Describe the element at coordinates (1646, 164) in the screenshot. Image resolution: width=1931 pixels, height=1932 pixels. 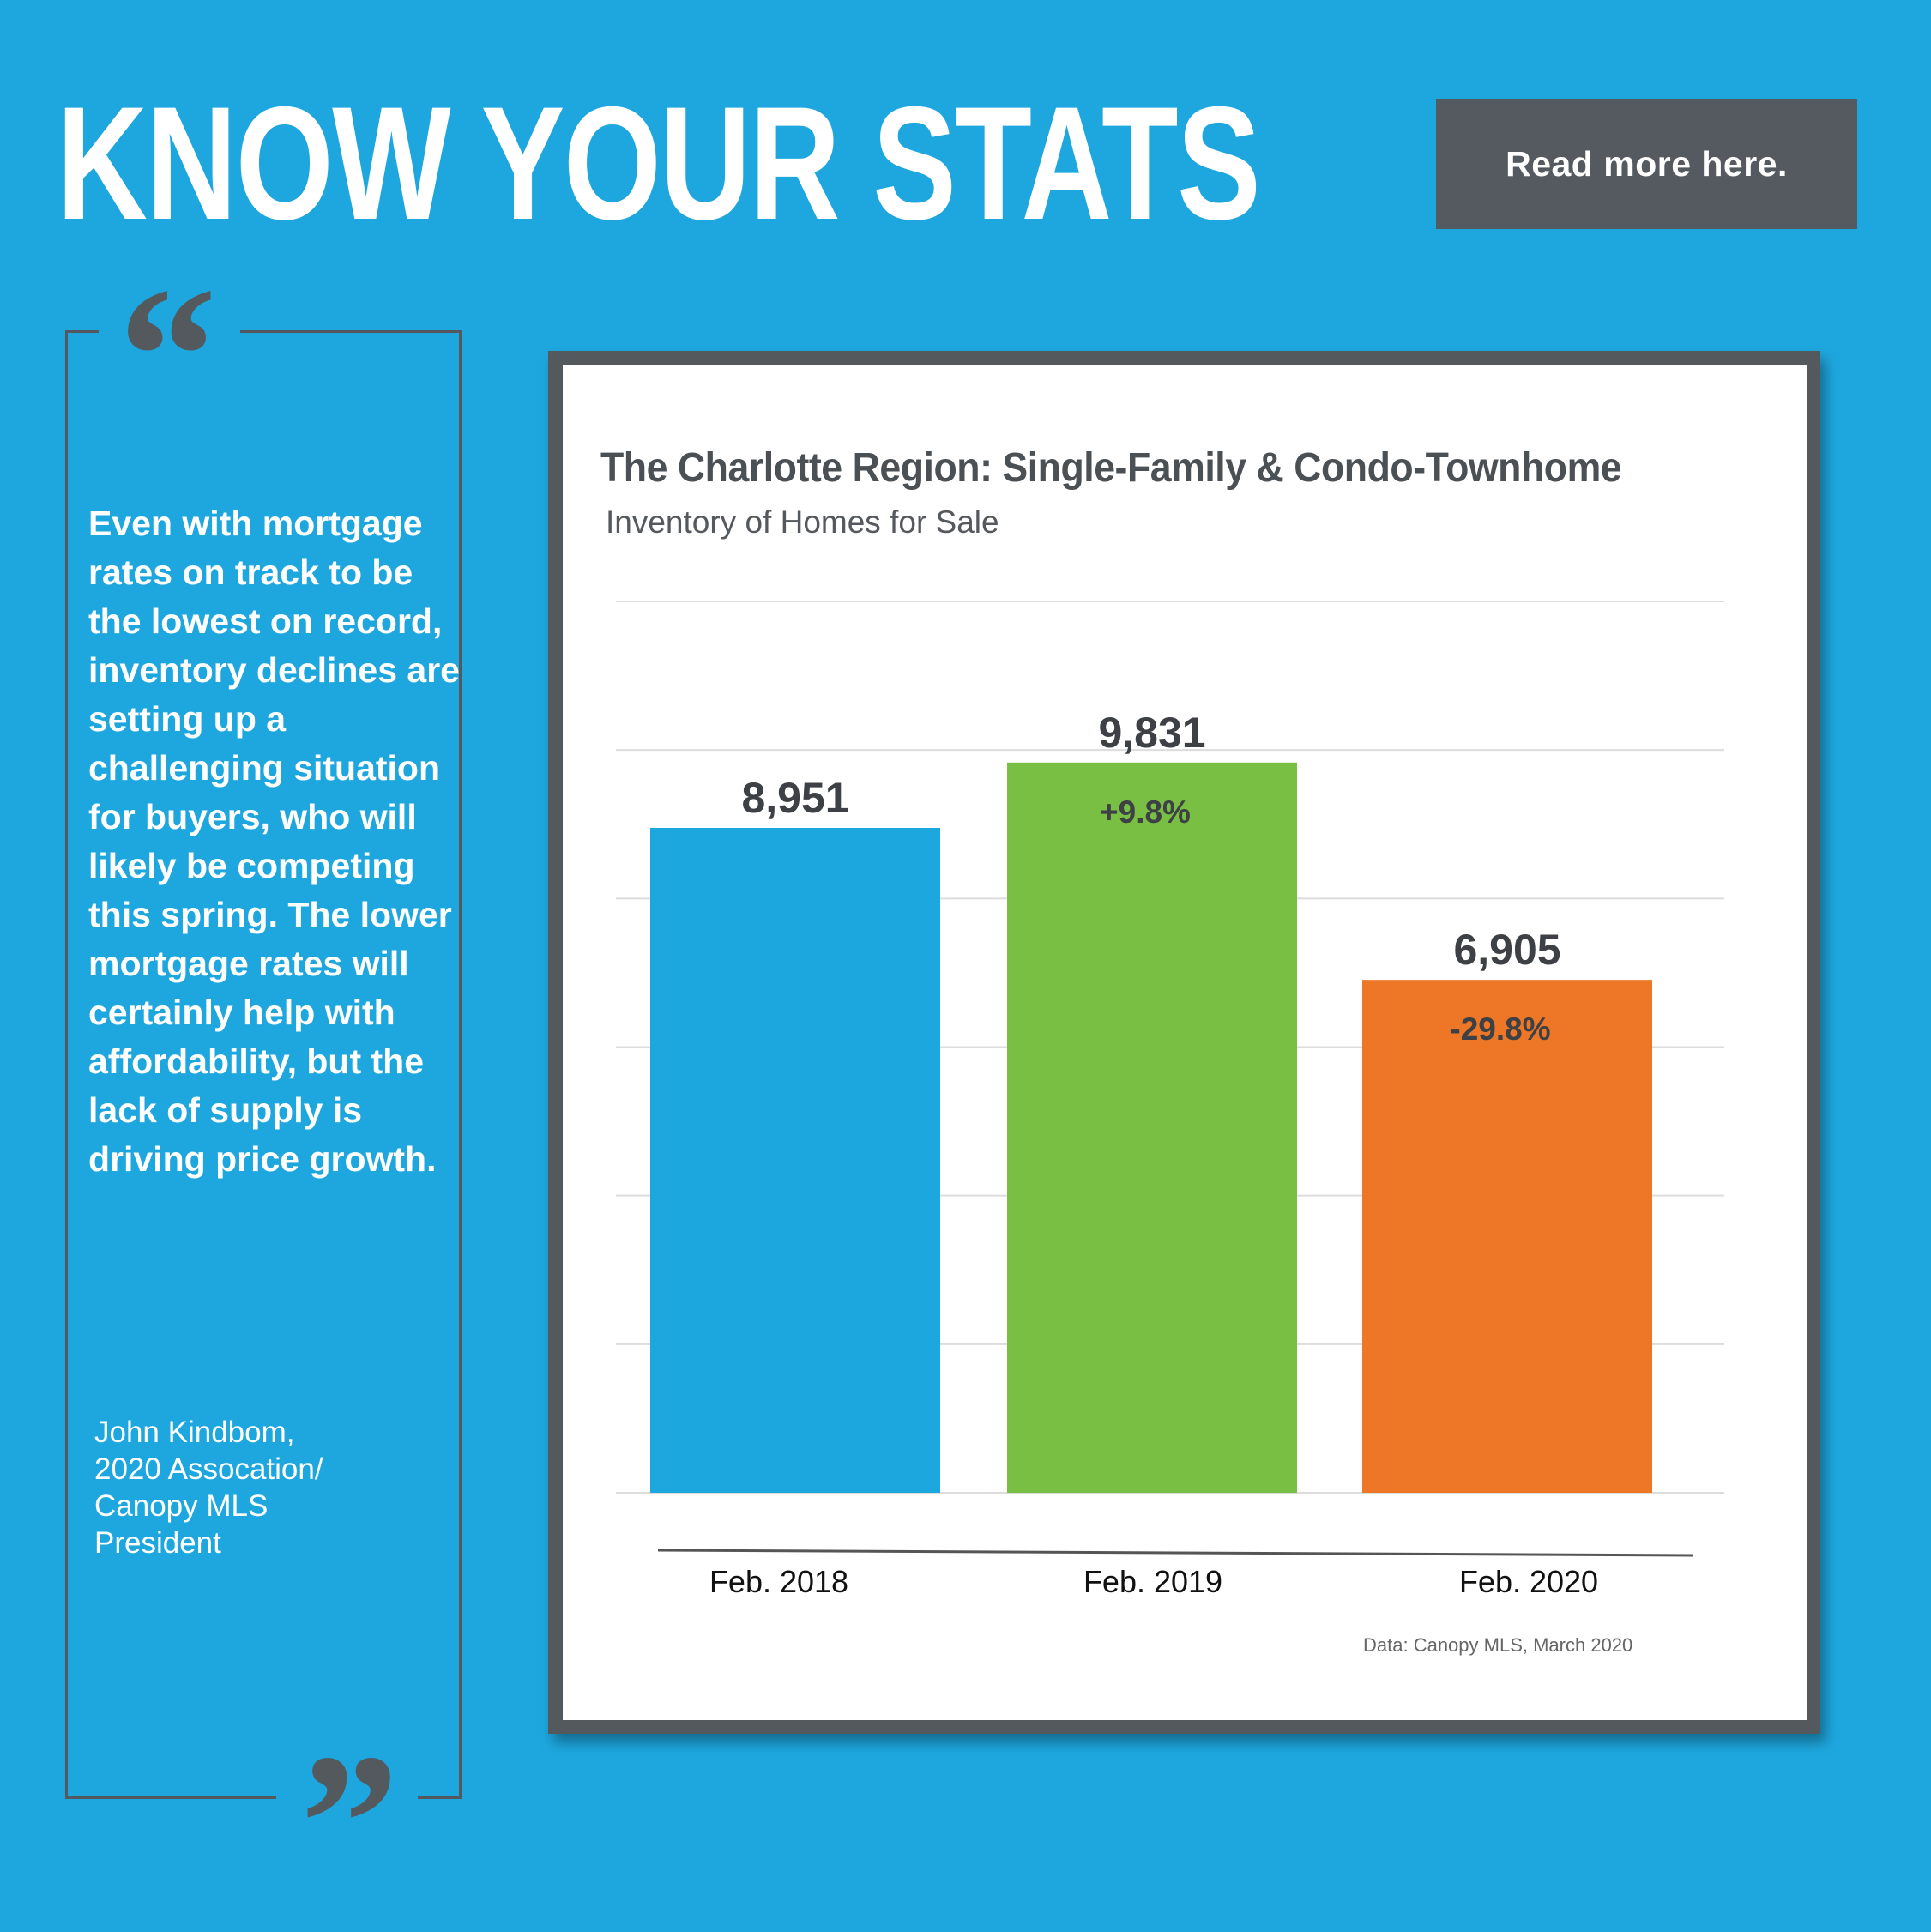
I see `read-more-button: Read more here.` at that location.